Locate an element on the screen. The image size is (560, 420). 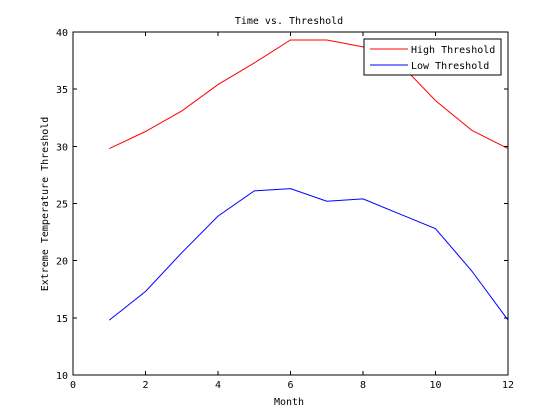
y-tick-label: 10 is located at coordinates (62, 376).